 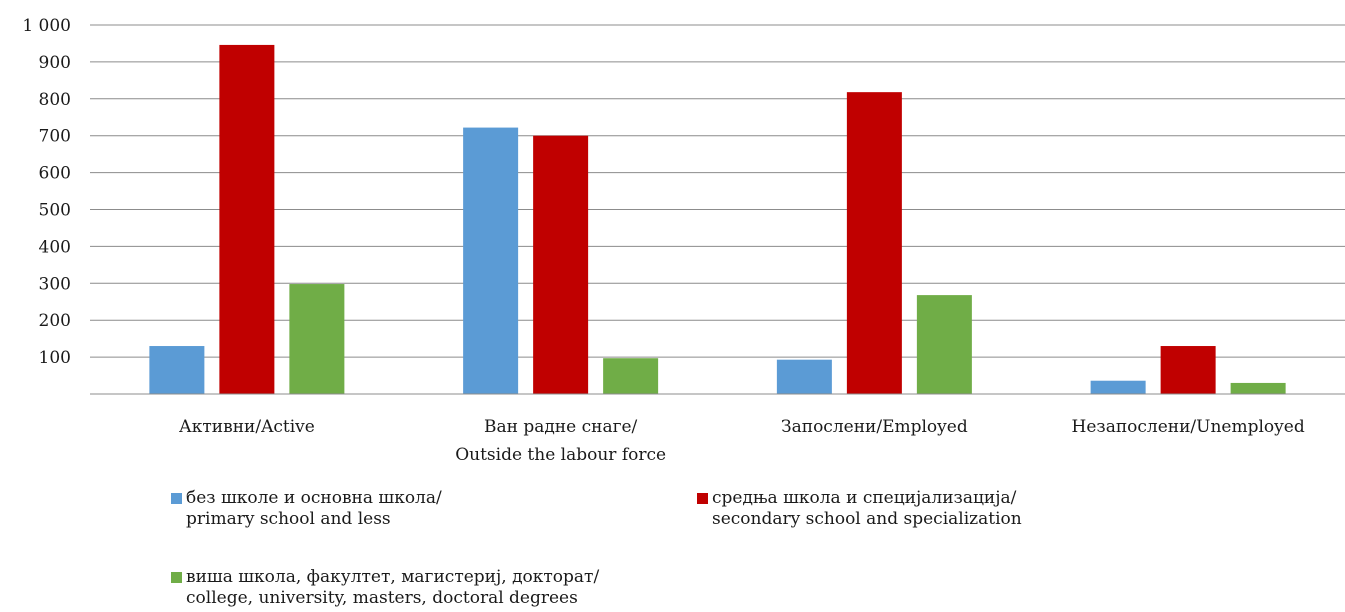 I want to click on y-axis-tick-labels: 100 200 300 400 500 600 700 800 900 1 000, so click(x=46, y=192).